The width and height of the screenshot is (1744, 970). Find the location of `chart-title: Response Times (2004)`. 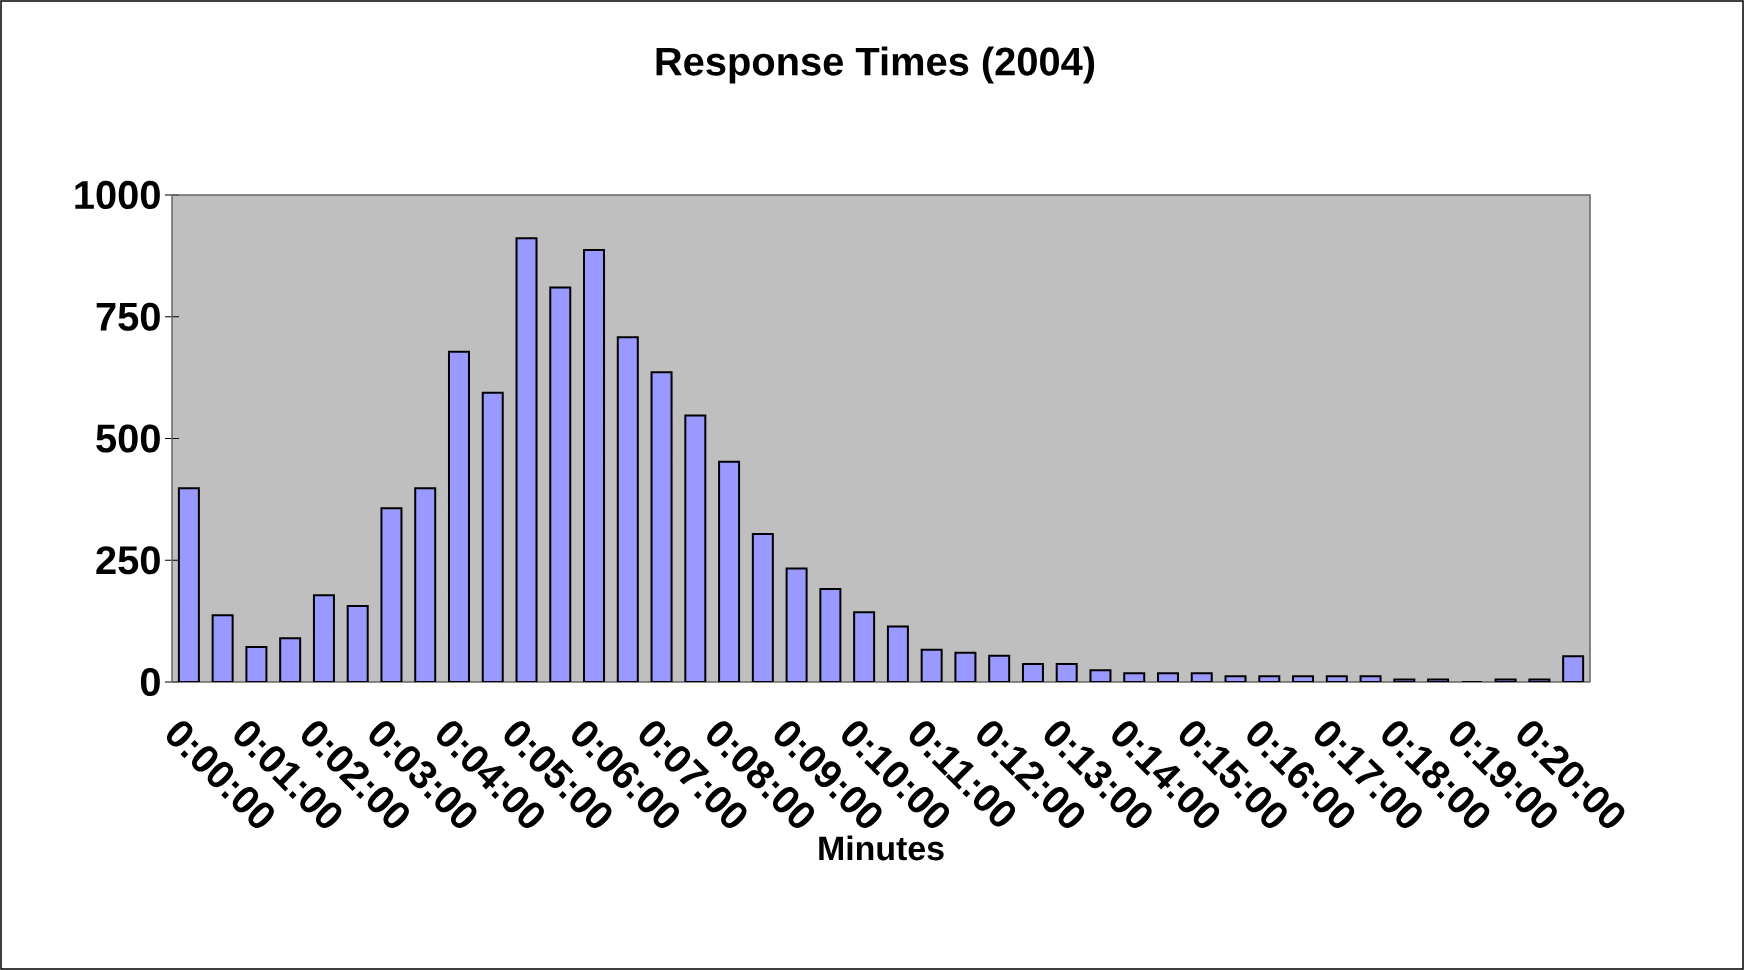

chart-title: Response Times (2004) is located at coordinates (875, 65).